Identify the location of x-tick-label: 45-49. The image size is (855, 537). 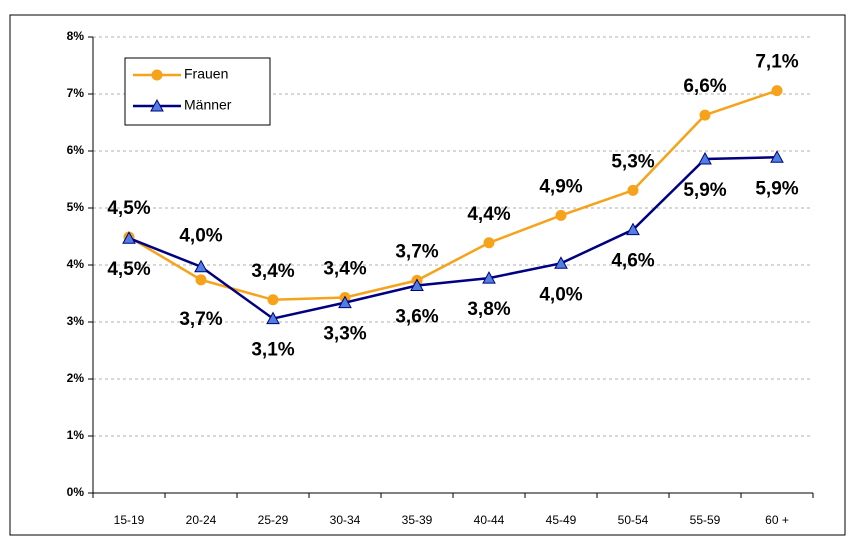
(561, 520).